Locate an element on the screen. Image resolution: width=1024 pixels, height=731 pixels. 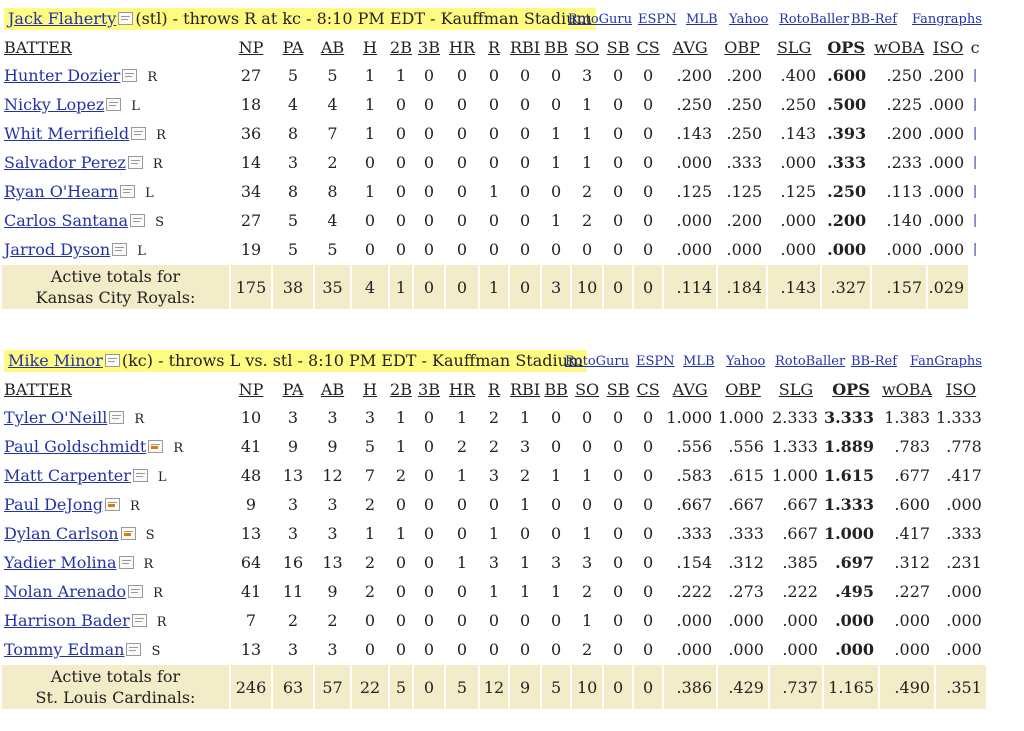
batter-name-link: Nicky Lopez is located at coordinates (54, 104).